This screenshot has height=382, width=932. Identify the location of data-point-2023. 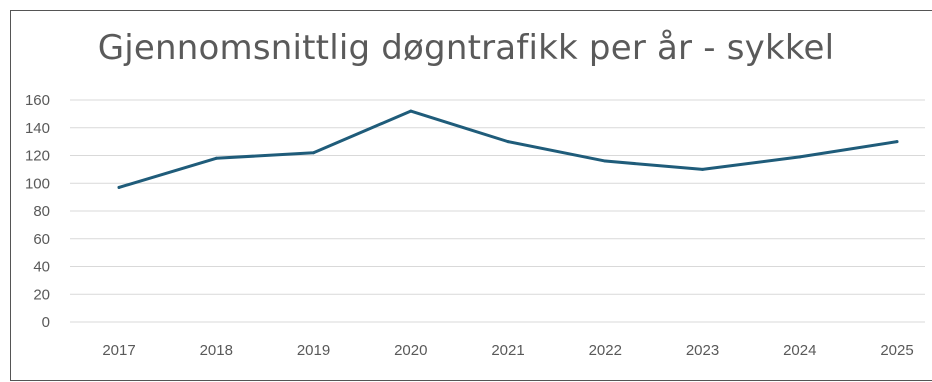
(702, 169).